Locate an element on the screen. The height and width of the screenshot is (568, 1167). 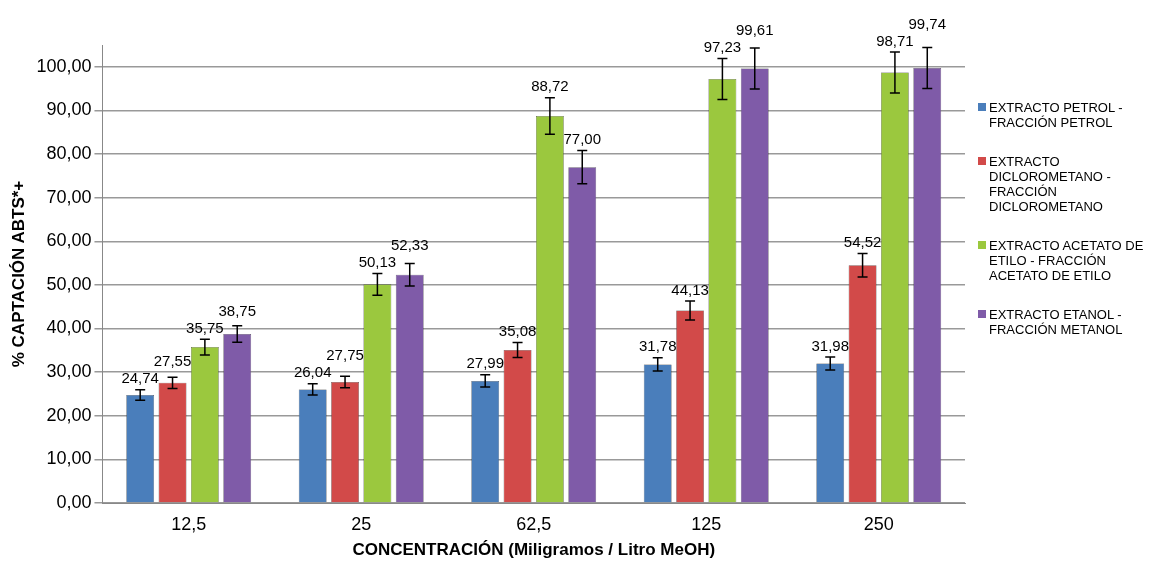
data-label: 97,23 is located at coordinates (722, 47).